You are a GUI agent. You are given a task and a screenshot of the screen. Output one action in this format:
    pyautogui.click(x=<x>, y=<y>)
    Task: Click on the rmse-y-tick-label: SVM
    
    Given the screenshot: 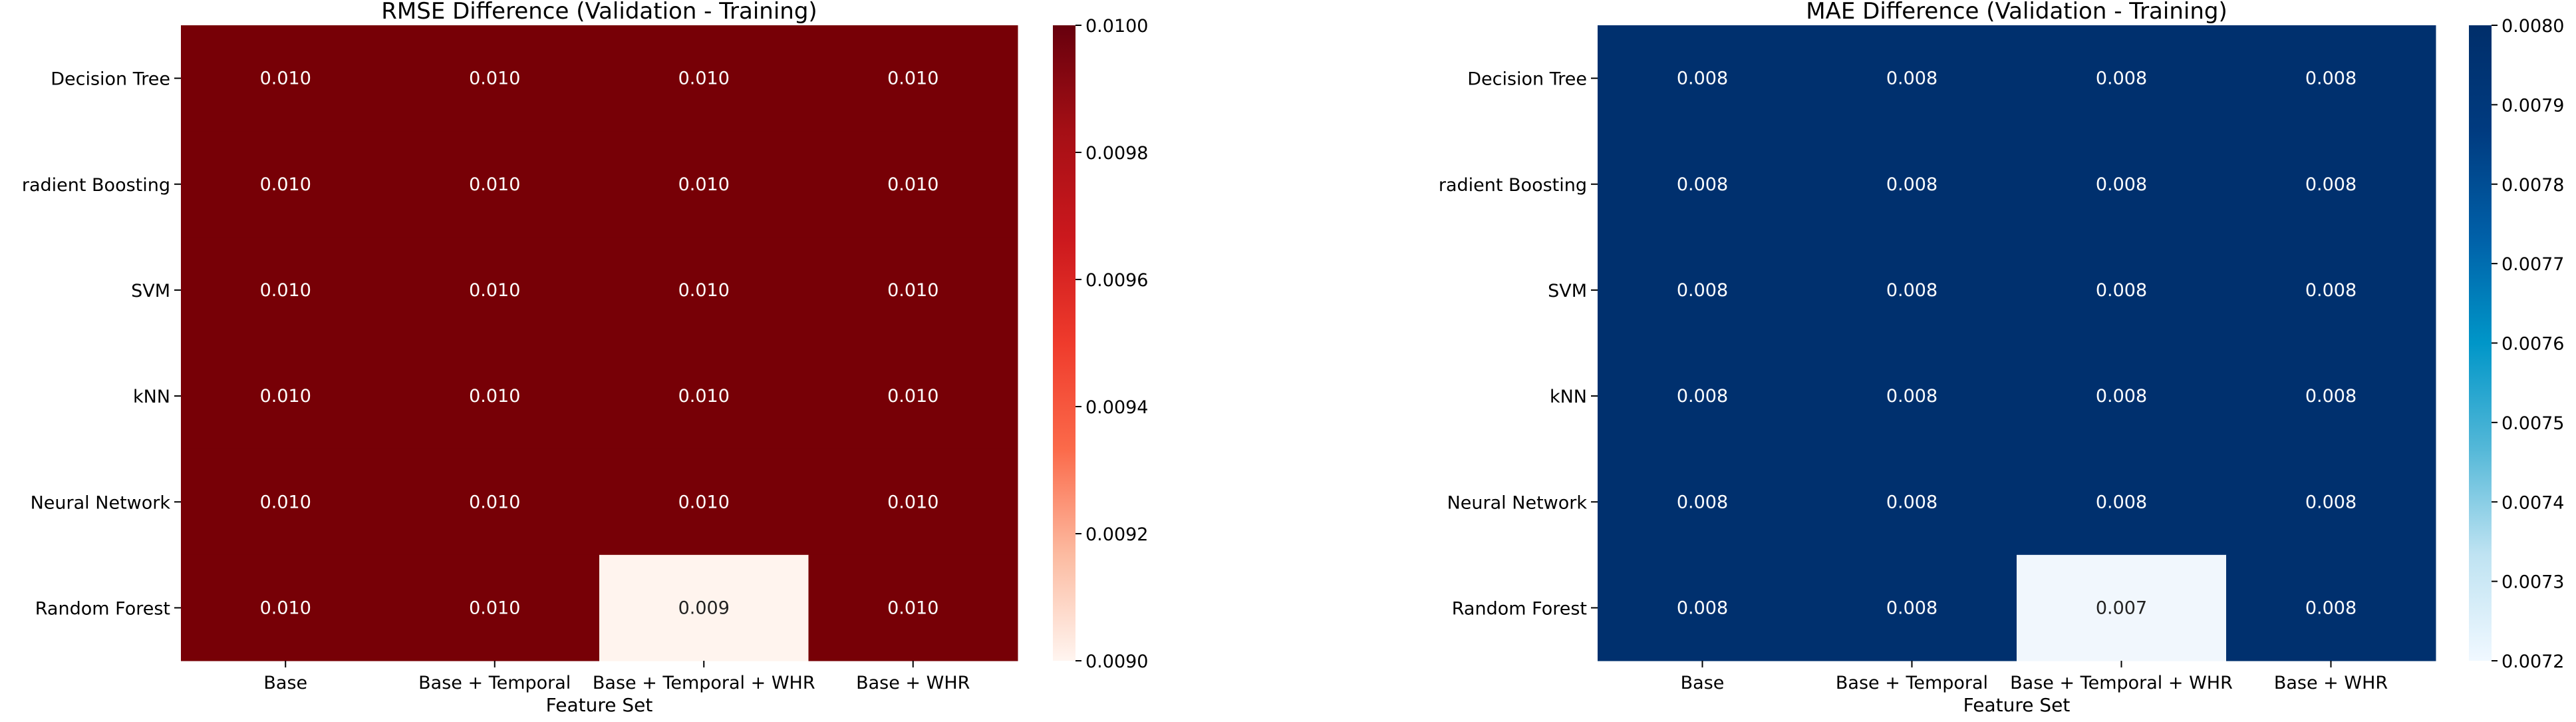 What is the action you would take?
    pyautogui.click(x=150, y=291)
    